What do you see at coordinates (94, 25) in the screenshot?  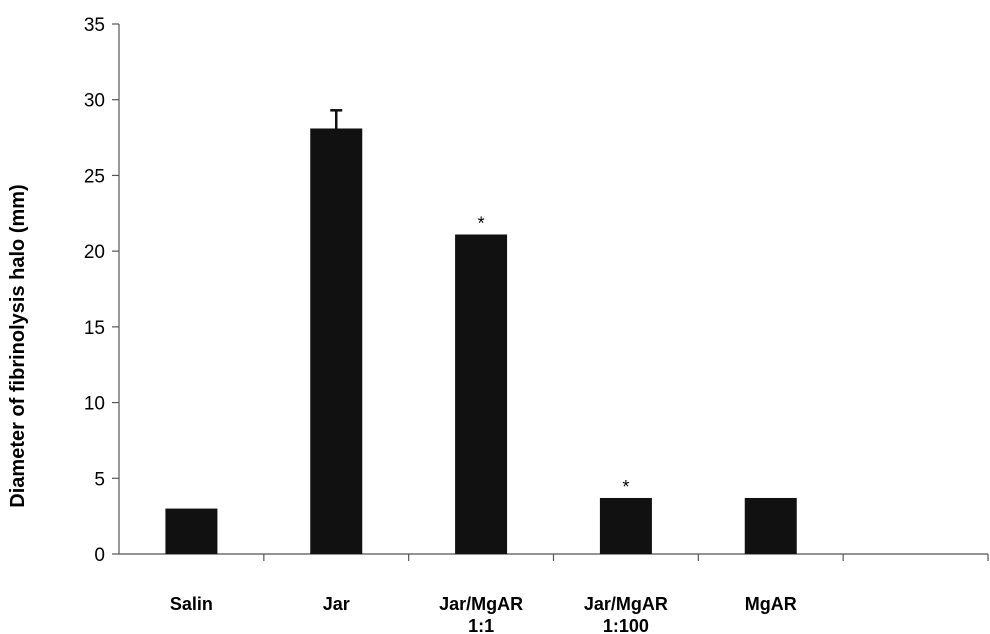 I see `y-tick-label: 35` at bounding box center [94, 25].